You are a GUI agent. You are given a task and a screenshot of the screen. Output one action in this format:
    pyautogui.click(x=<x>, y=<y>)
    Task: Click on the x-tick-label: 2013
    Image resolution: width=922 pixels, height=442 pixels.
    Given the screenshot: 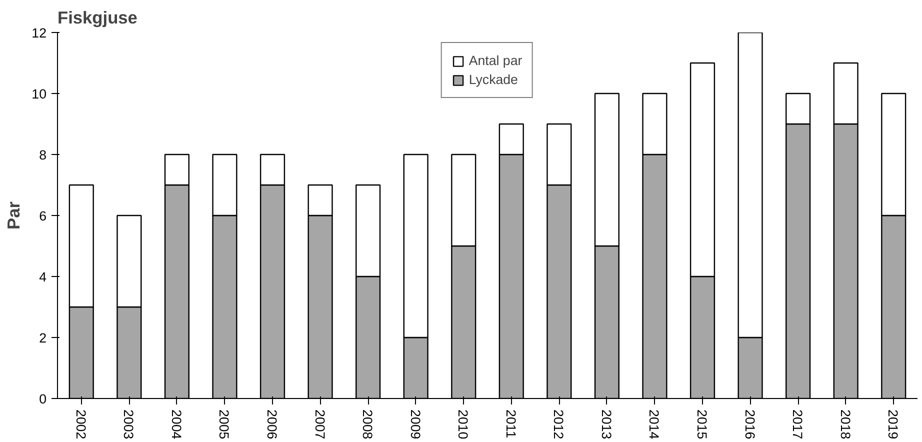 What is the action you would take?
    pyautogui.click(x=606, y=425)
    